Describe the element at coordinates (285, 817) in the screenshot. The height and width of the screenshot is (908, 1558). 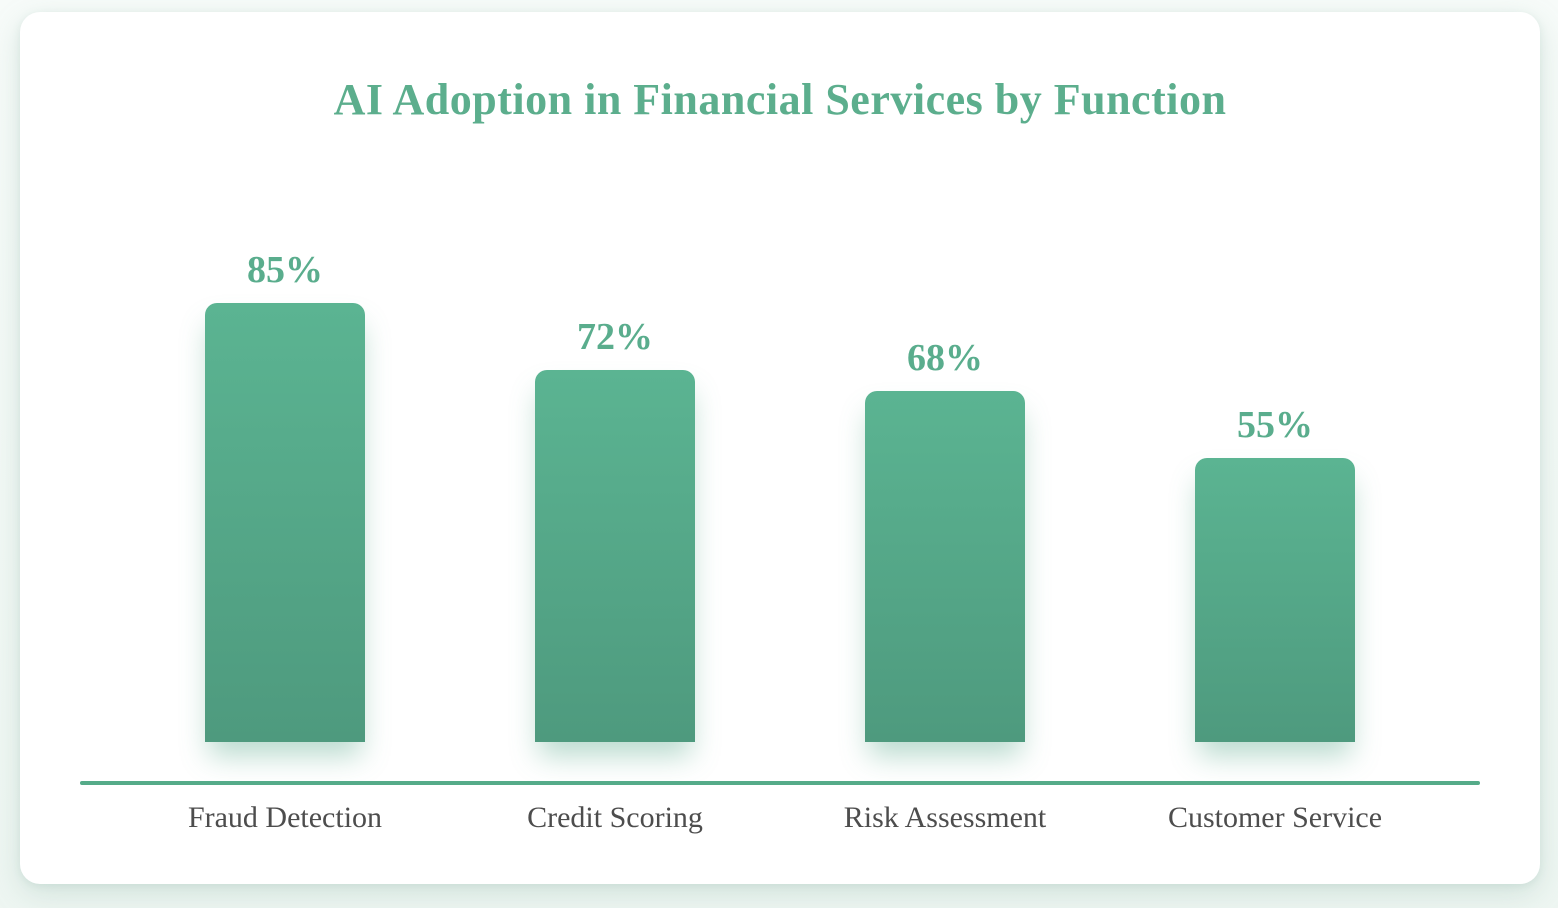
I see `x-axis-label-fraud-detection: Fraud Detection` at that location.